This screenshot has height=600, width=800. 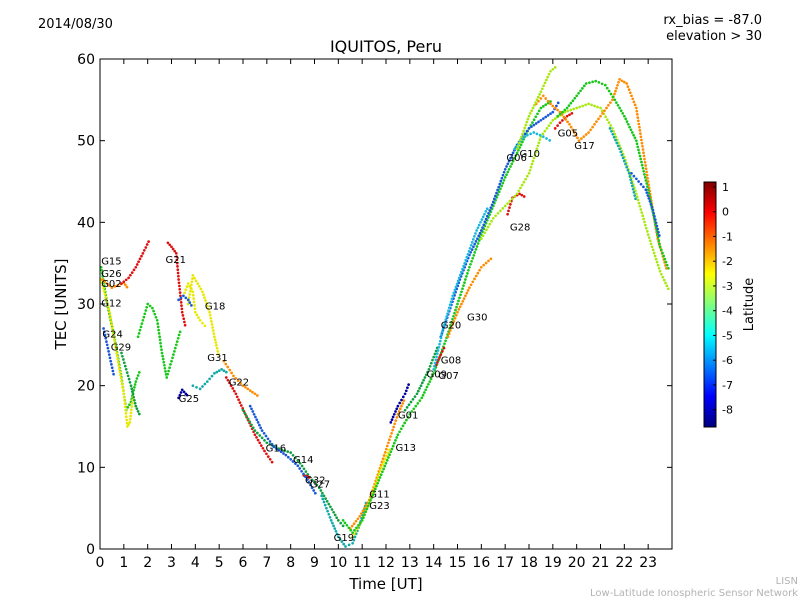 I want to click on sat-label-g19: G19, so click(x=344, y=538).